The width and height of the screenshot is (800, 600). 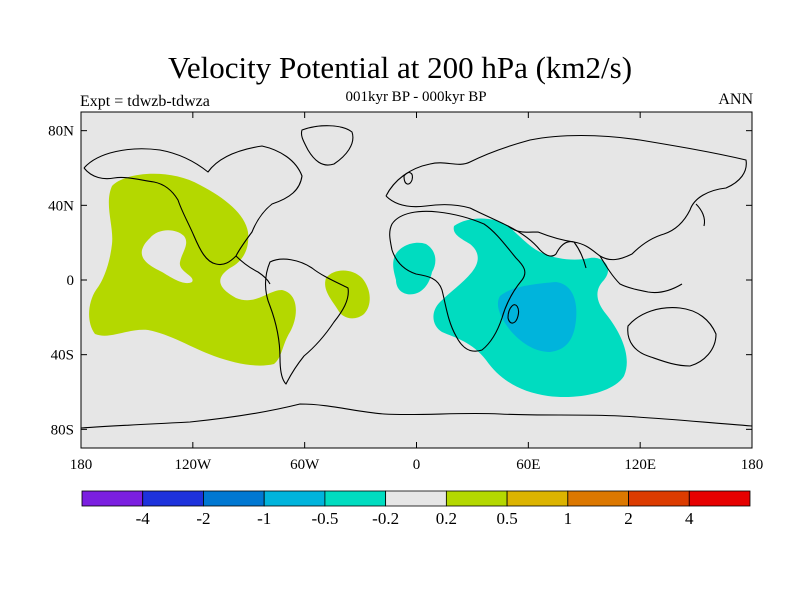 I want to click on colorbar-label: -0.2, so click(x=385, y=518).